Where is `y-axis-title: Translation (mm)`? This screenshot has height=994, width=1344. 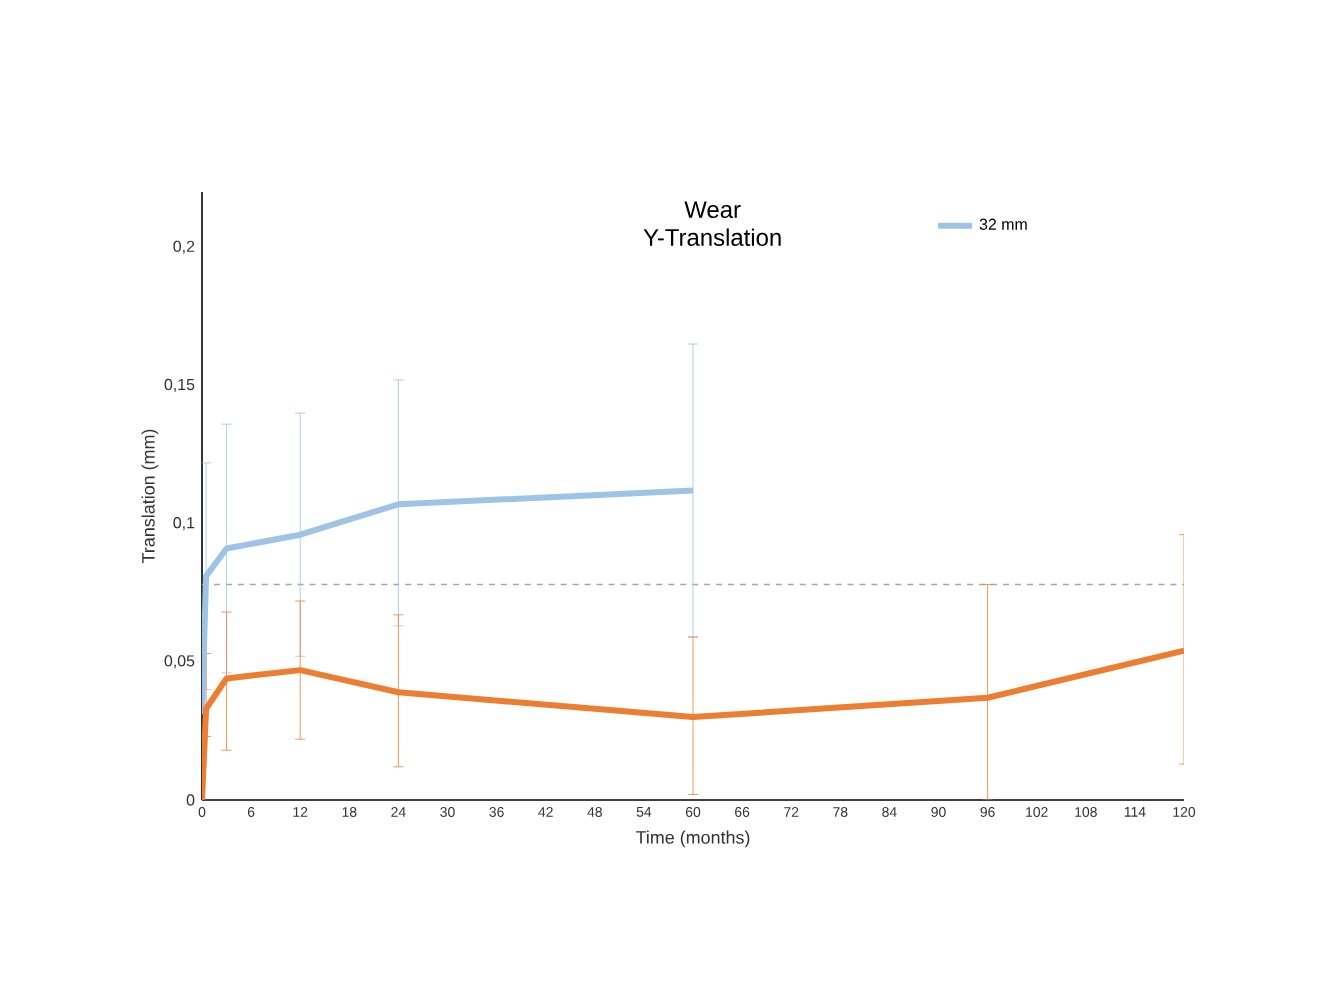
y-axis-title: Translation (mm) is located at coordinates (150, 496).